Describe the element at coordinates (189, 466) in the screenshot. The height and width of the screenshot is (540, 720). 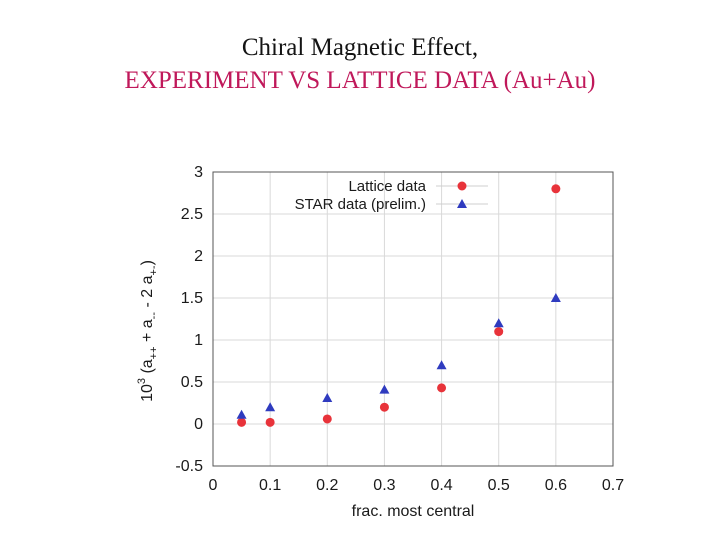
I see `y-tick-label: -0.5` at that location.